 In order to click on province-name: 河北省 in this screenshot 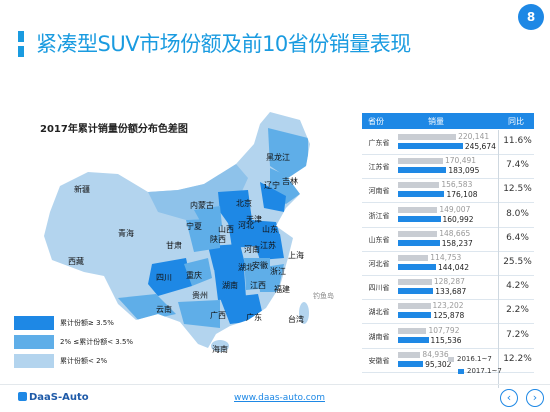, I will do `click(379, 264)`.